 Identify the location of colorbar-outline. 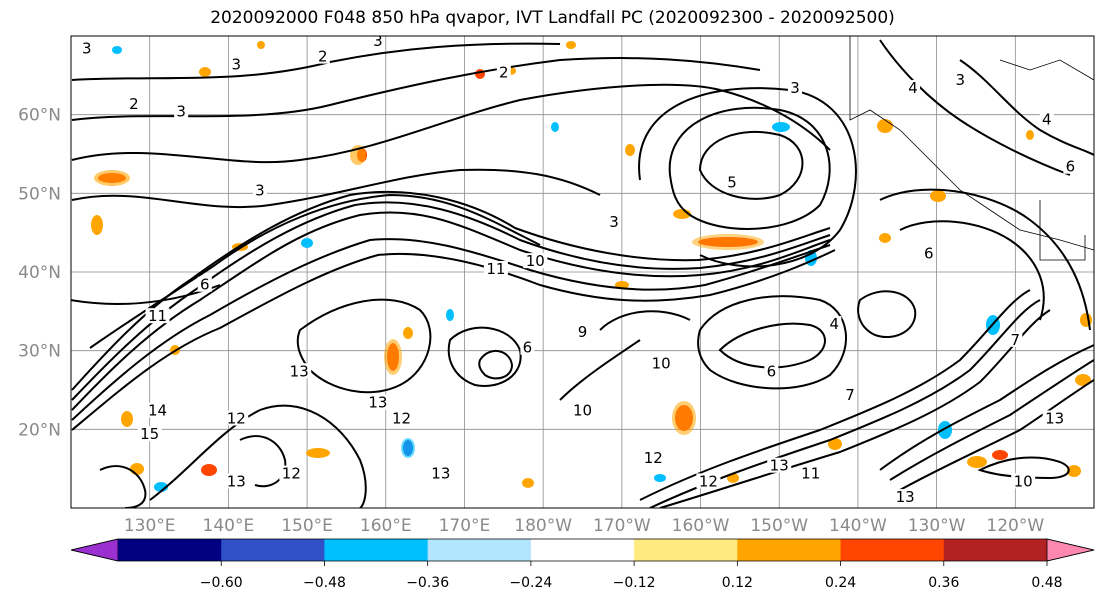
(582, 550).